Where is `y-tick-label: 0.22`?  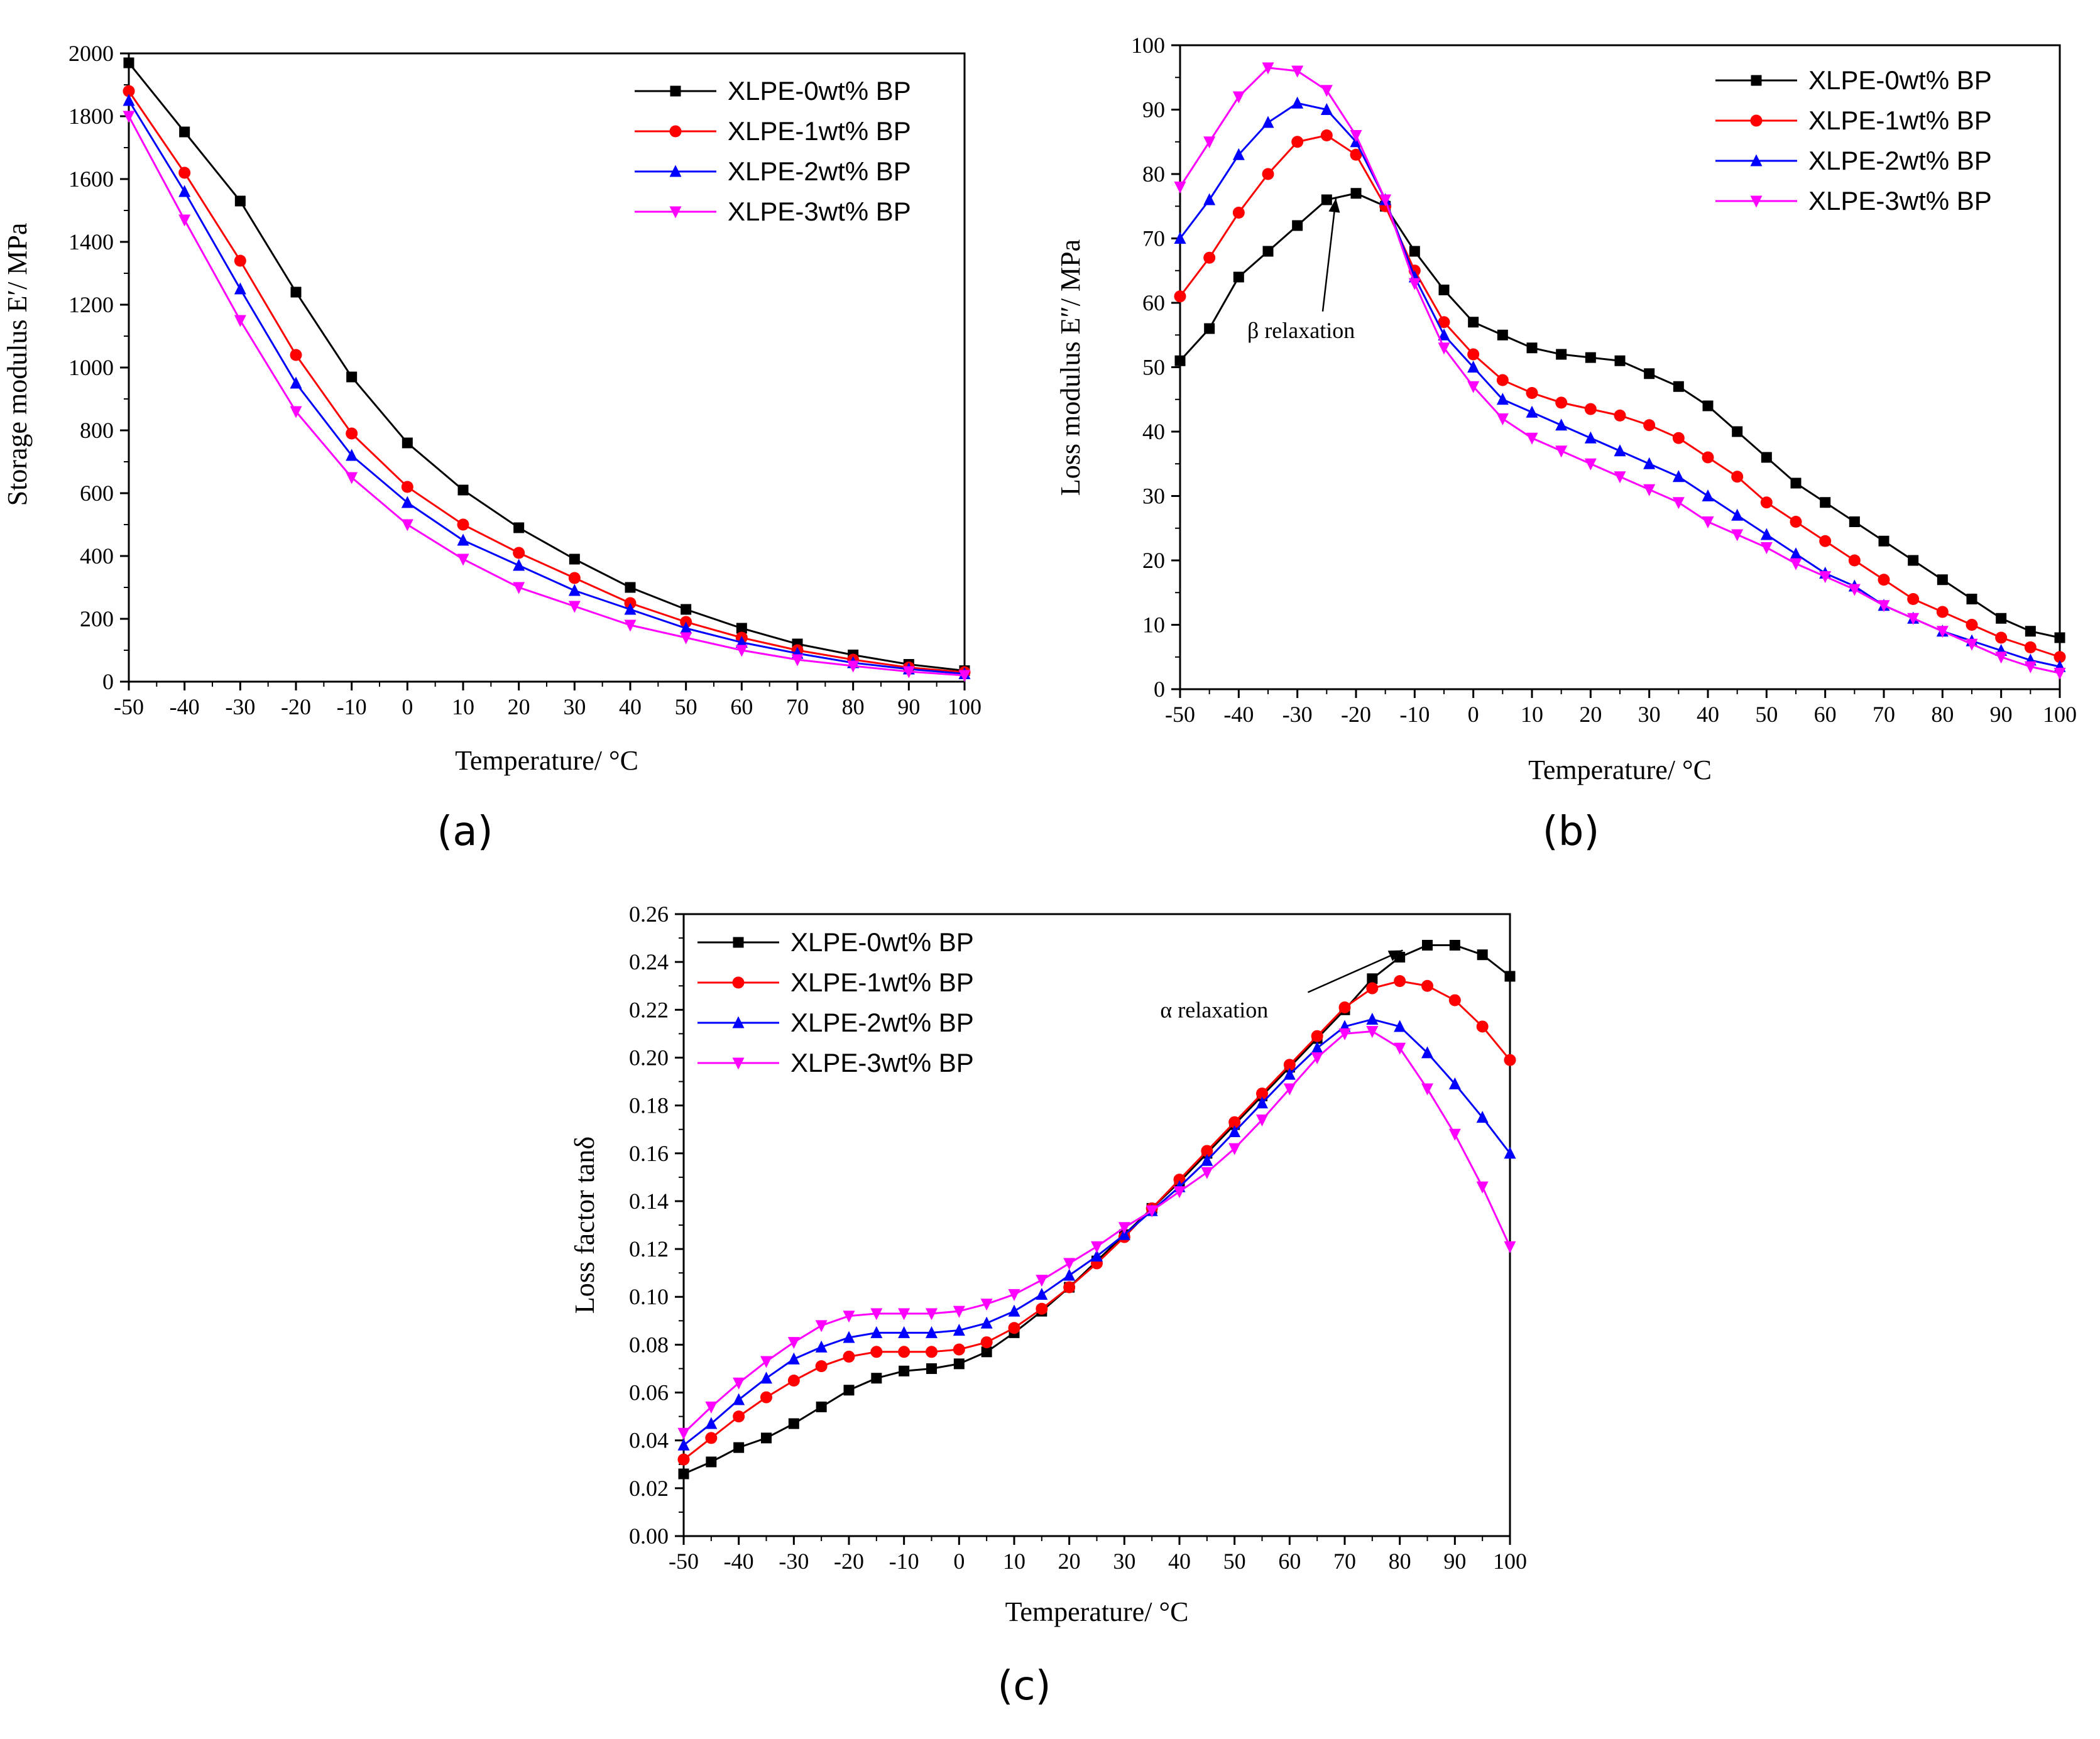 y-tick-label: 0.22 is located at coordinates (649, 1009).